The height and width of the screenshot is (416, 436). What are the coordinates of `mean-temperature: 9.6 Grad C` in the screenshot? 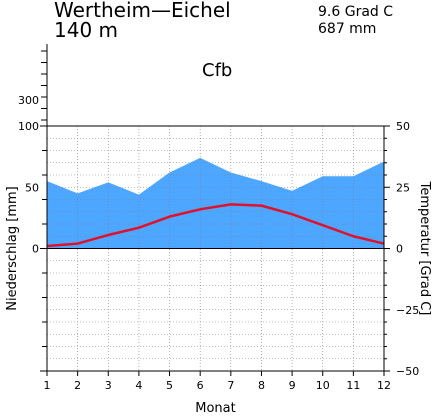 It's located at (356, 12).